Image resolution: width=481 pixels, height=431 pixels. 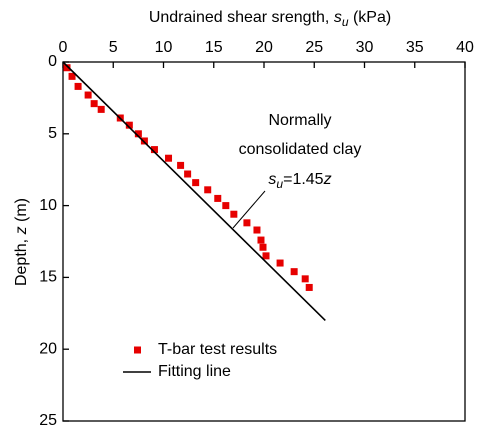 What do you see at coordinates (465, 47) in the screenshot?
I see `x-tick-label: 40` at bounding box center [465, 47].